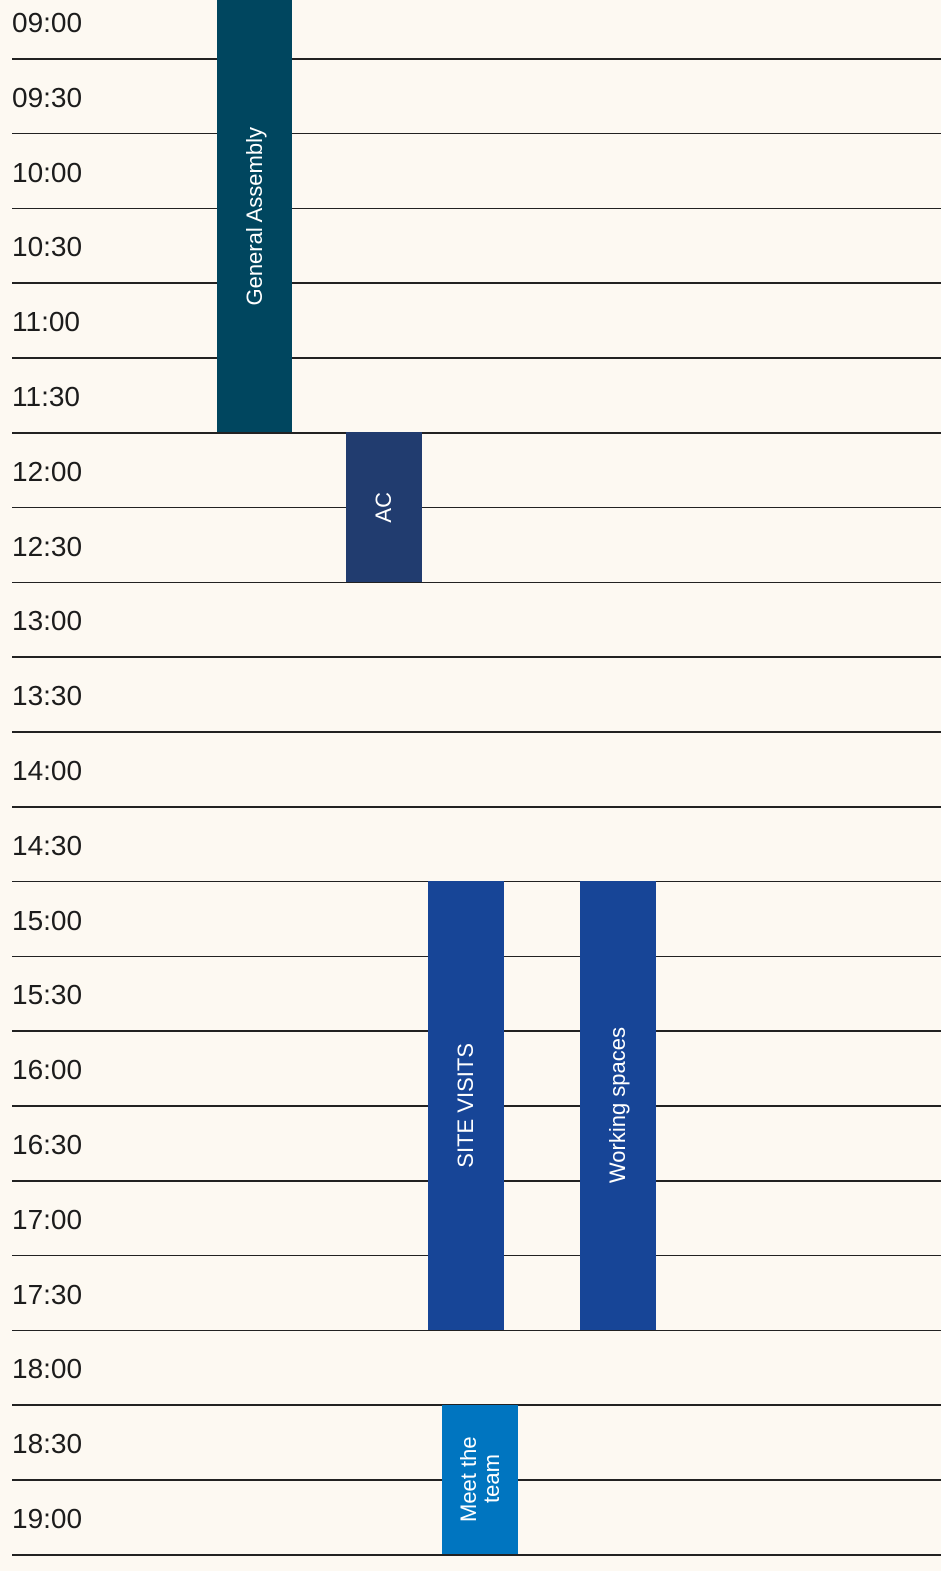  I want to click on time-slot-label: 09:00, so click(47, 22).